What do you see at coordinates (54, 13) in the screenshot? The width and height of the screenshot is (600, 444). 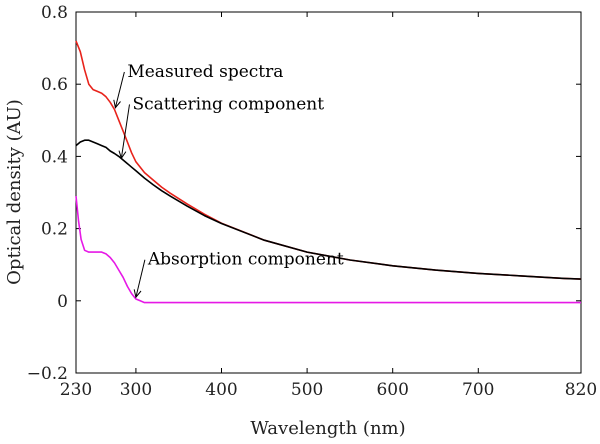 I see `y-tick-label: 0.8` at bounding box center [54, 13].